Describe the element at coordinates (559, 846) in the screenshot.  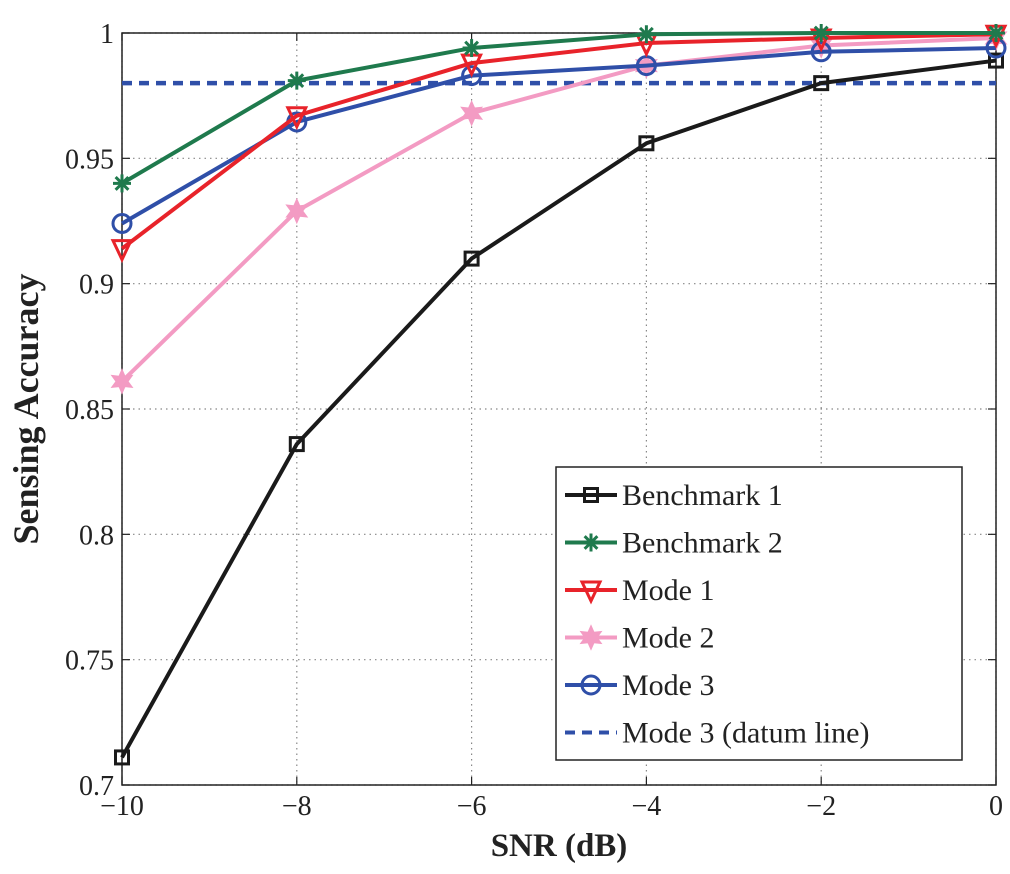
I see `x-axis-label: SNR (dB)` at that location.